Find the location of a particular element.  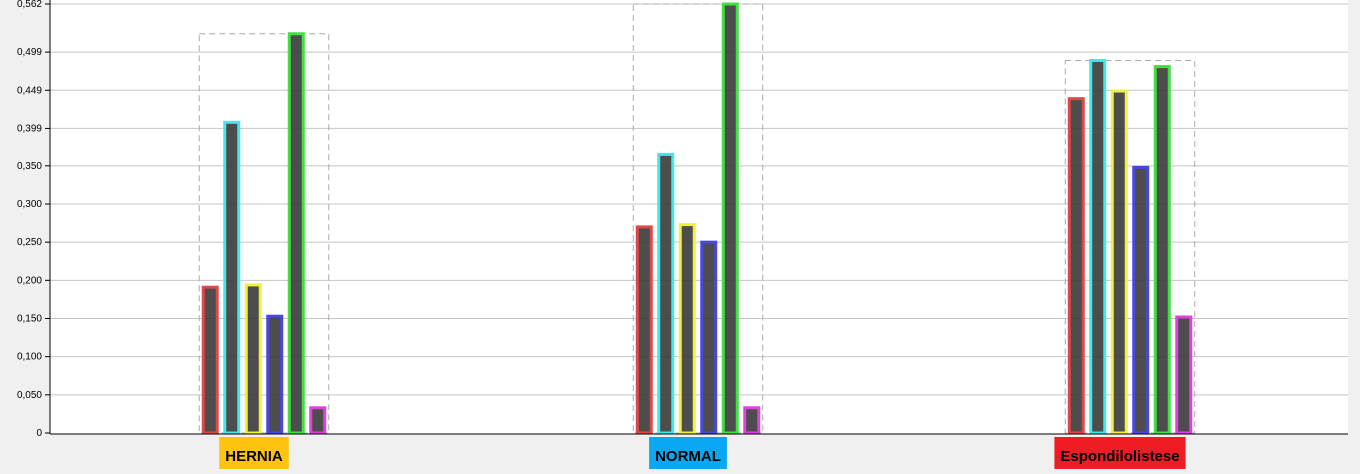

category-label-text: NORMAL is located at coordinates (688, 456).